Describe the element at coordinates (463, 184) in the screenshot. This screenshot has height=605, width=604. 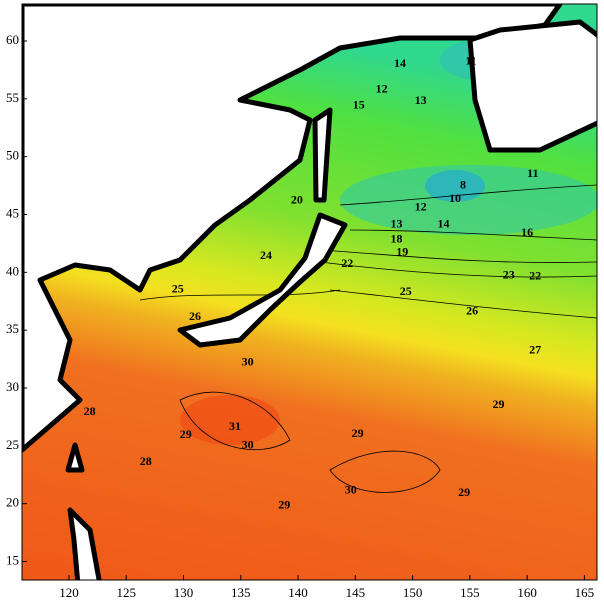
I see `contour-label: 8` at that location.